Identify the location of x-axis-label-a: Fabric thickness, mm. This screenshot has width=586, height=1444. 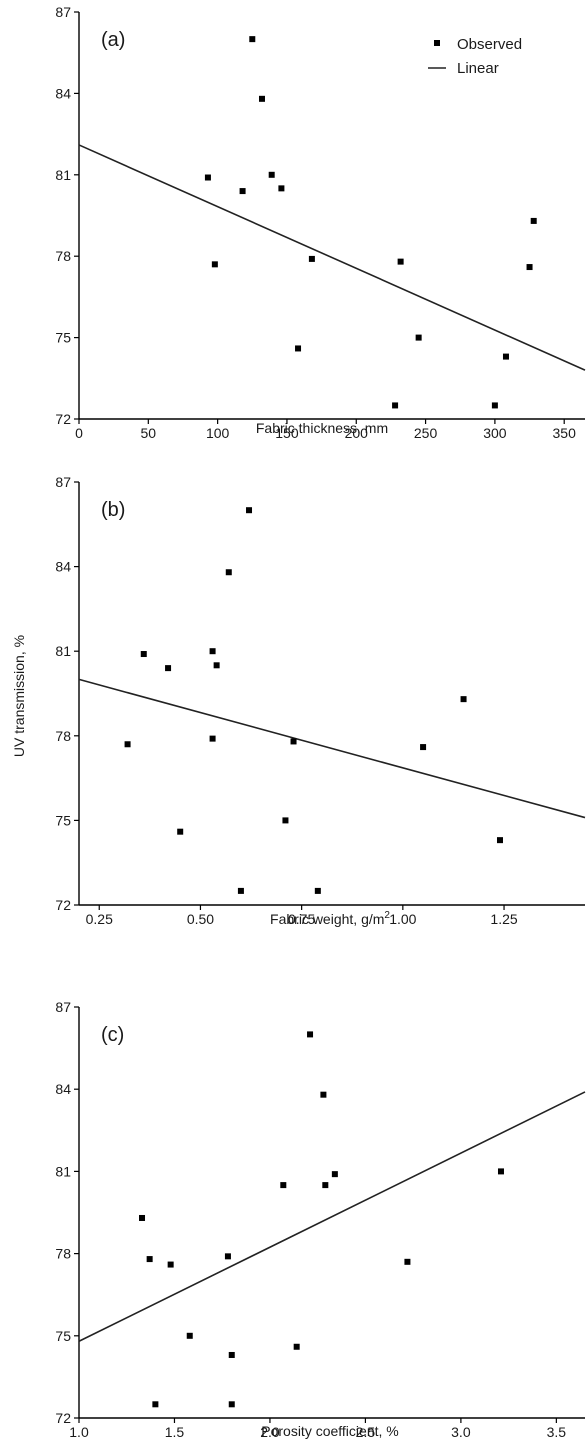
(322, 428).